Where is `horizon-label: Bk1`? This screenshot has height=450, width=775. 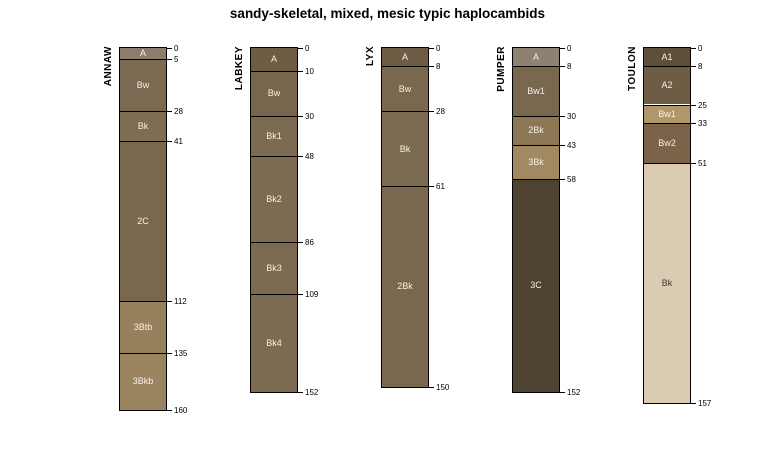 horizon-label: Bk1 is located at coordinates (274, 136).